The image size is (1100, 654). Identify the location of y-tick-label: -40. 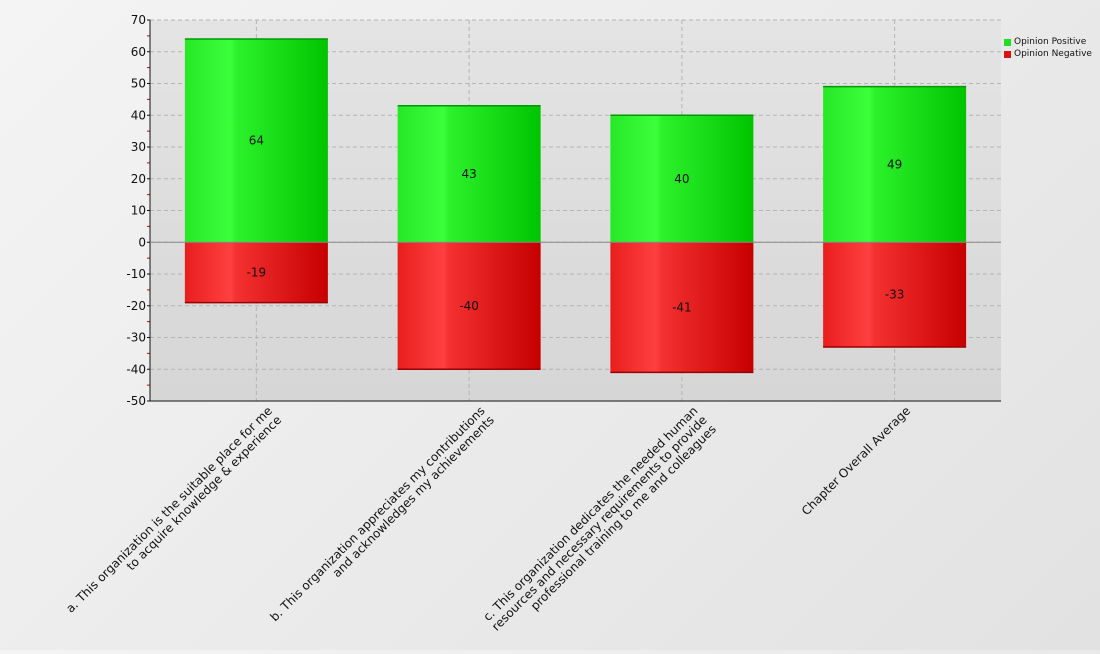
(136, 369).